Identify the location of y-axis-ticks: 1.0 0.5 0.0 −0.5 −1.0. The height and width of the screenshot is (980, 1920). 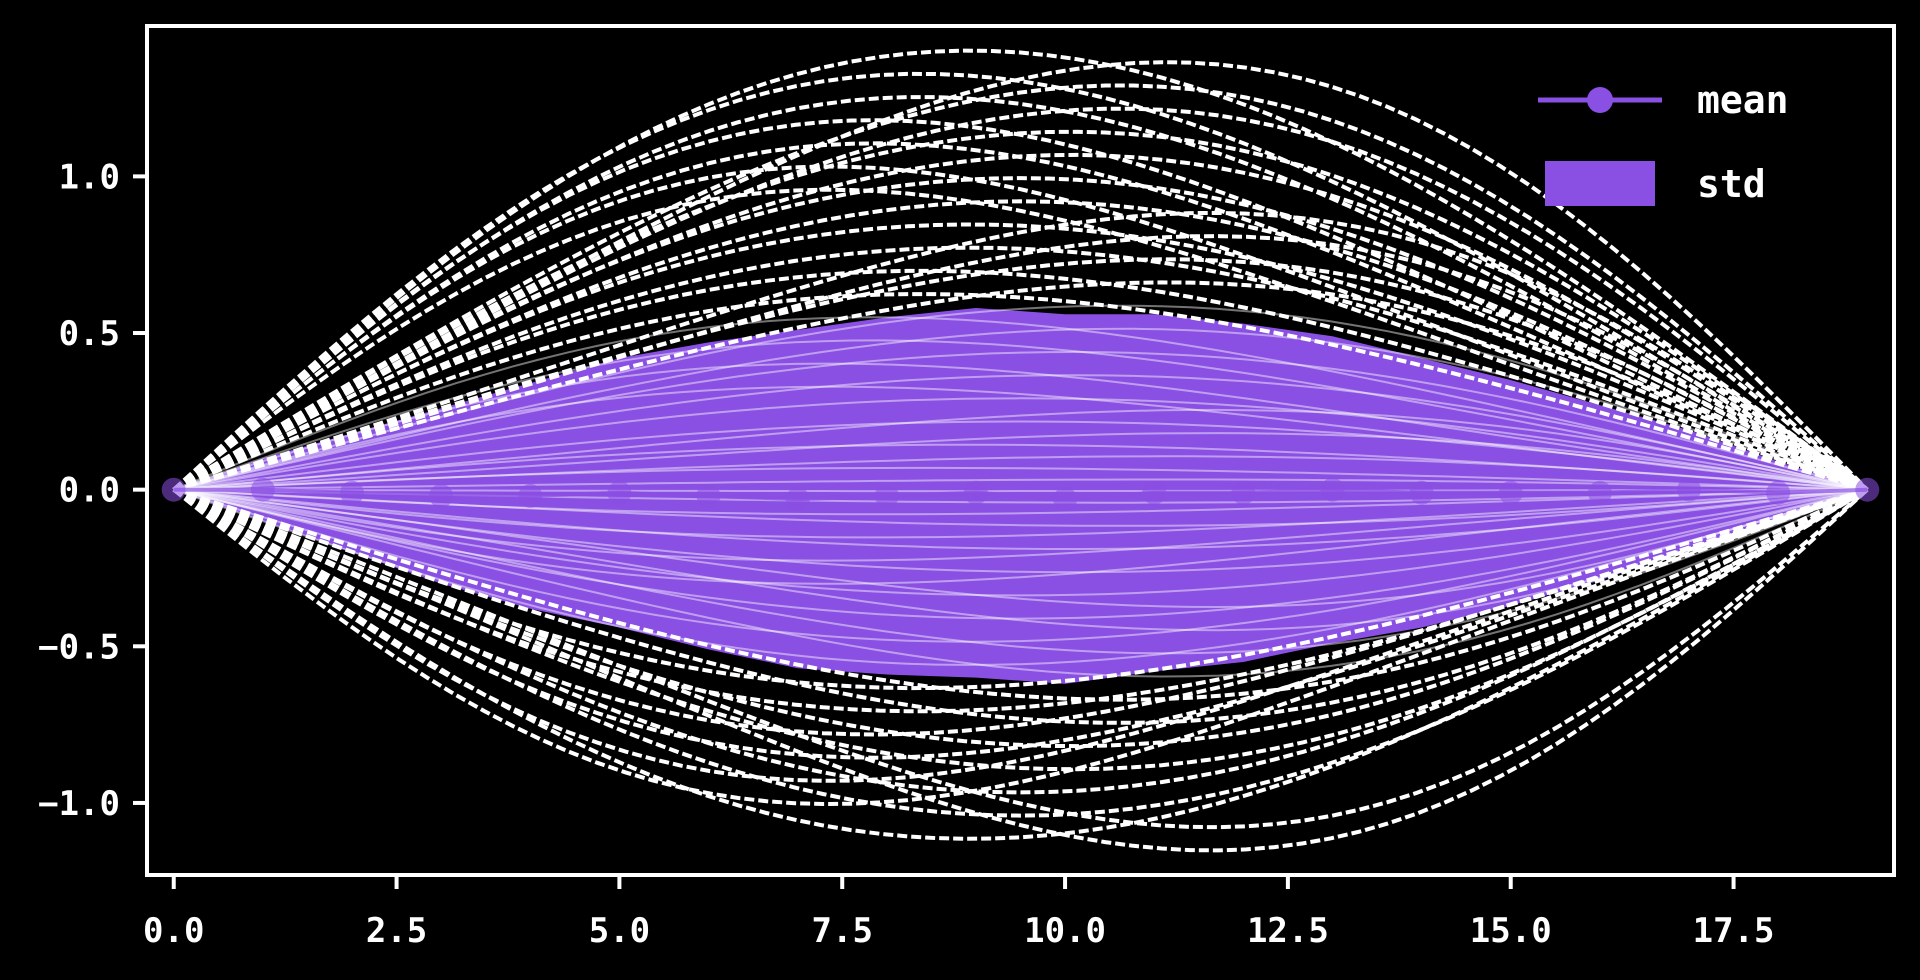
(92, 490).